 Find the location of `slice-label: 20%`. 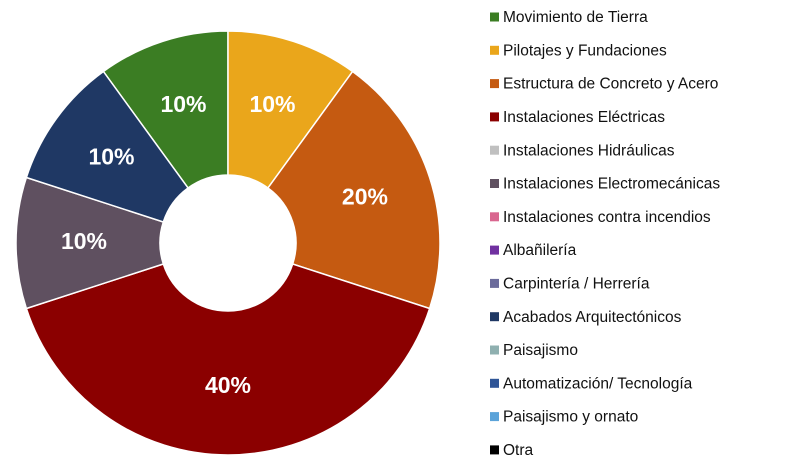

slice-label: 20% is located at coordinates (365, 197).